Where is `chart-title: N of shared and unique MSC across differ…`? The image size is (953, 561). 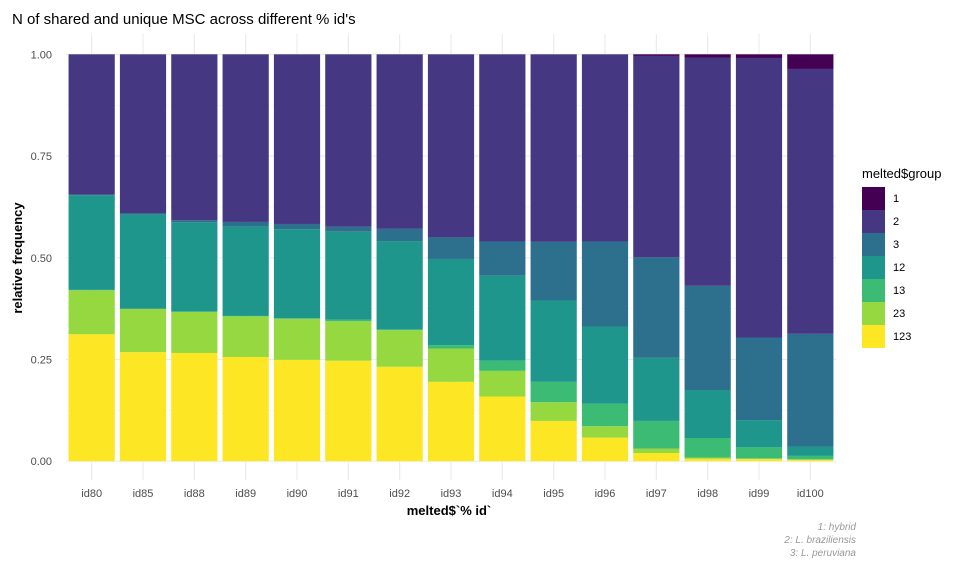 chart-title: N of shared and unique MSC across differ… is located at coordinates (184, 19).